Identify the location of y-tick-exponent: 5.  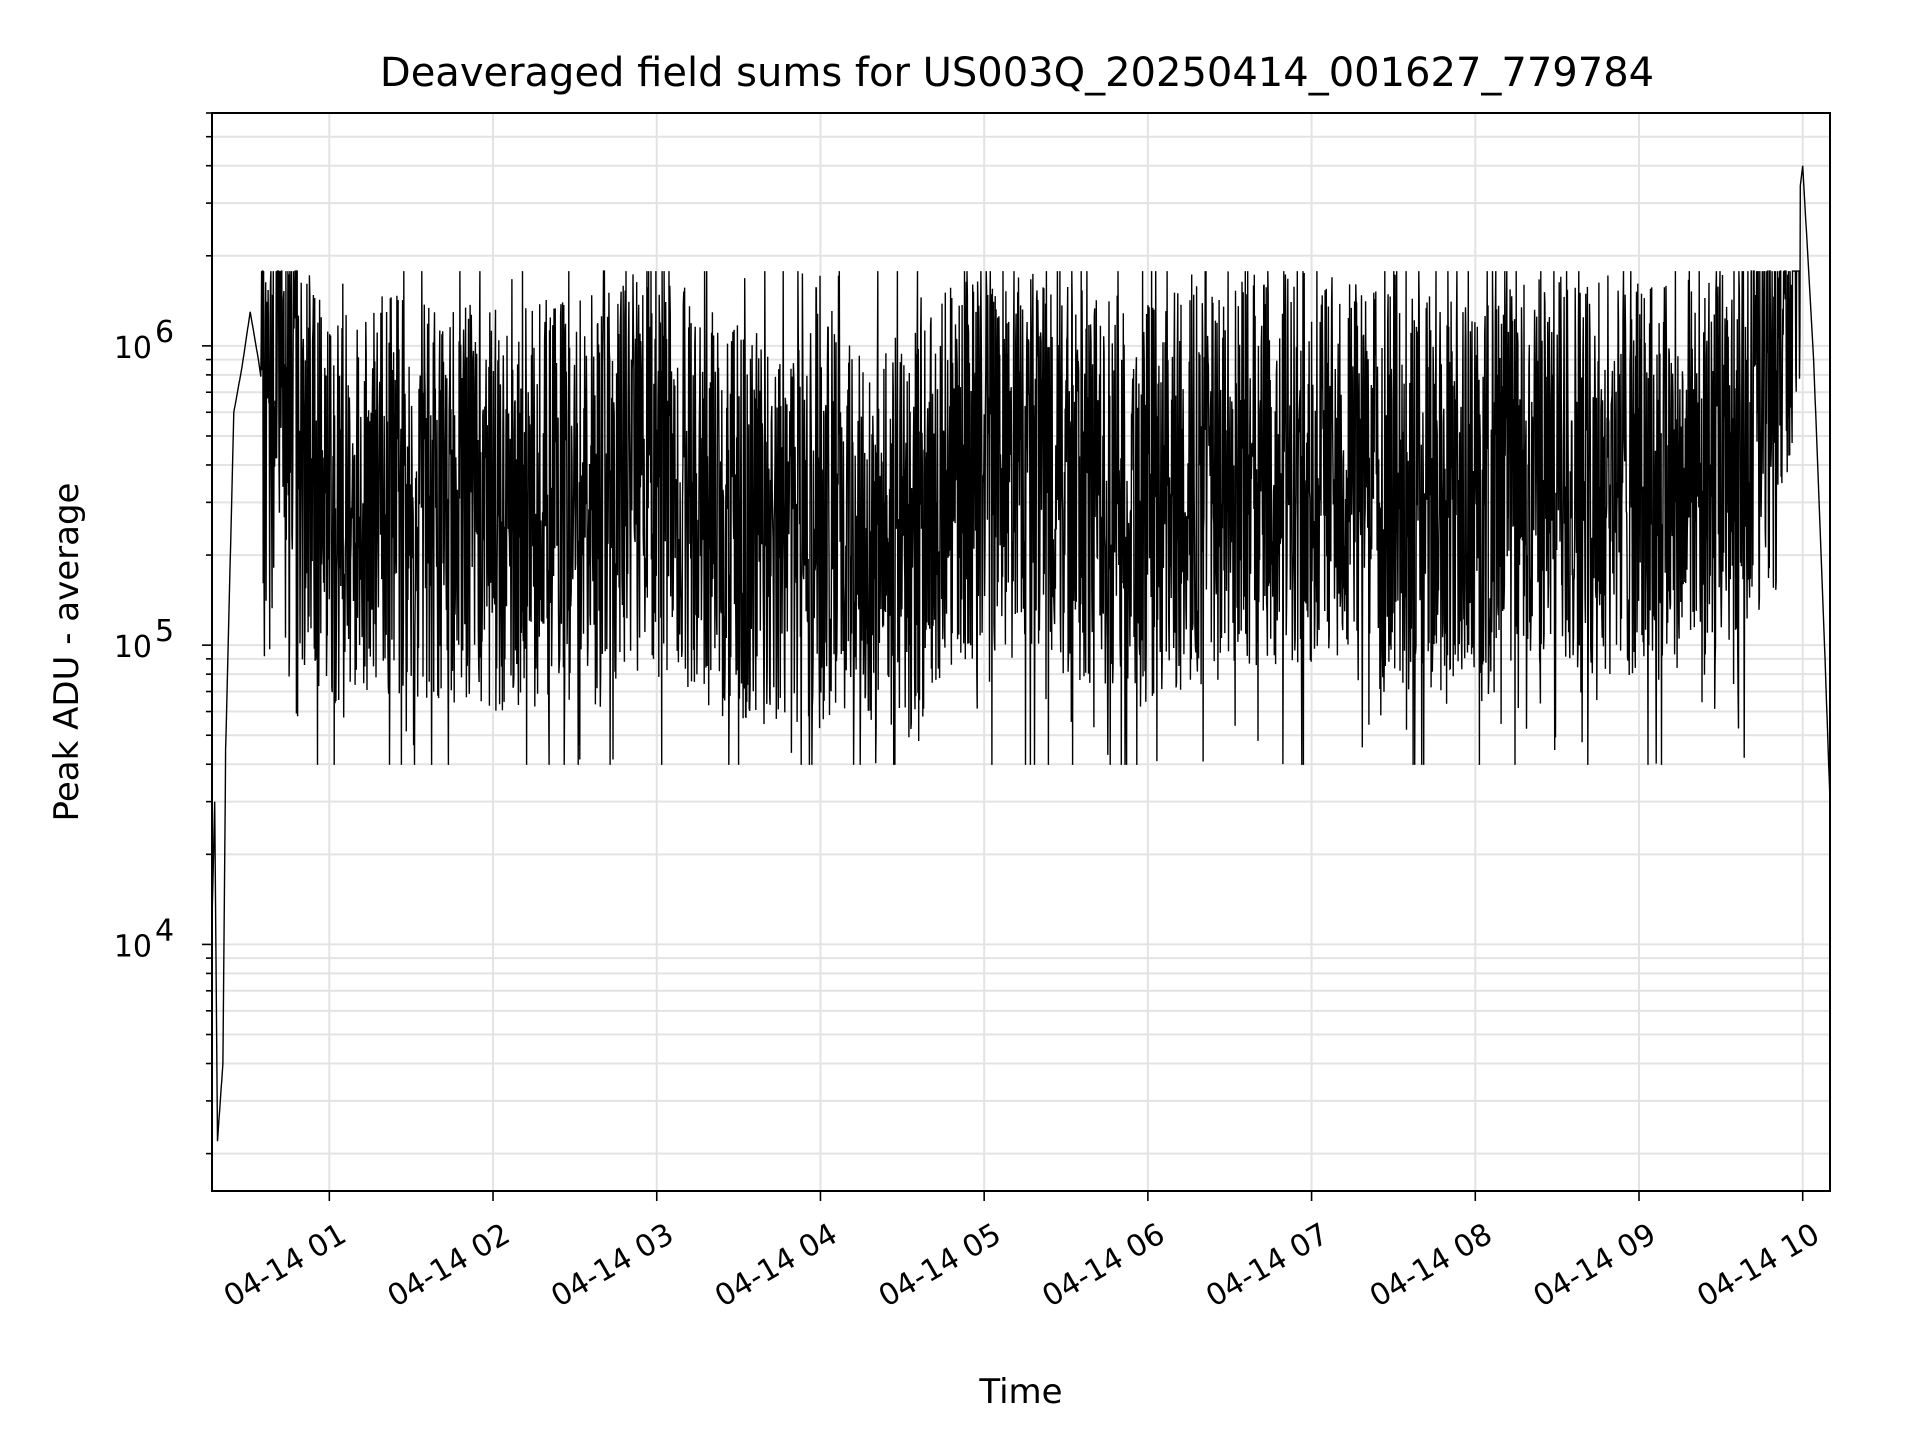
(164, 631).